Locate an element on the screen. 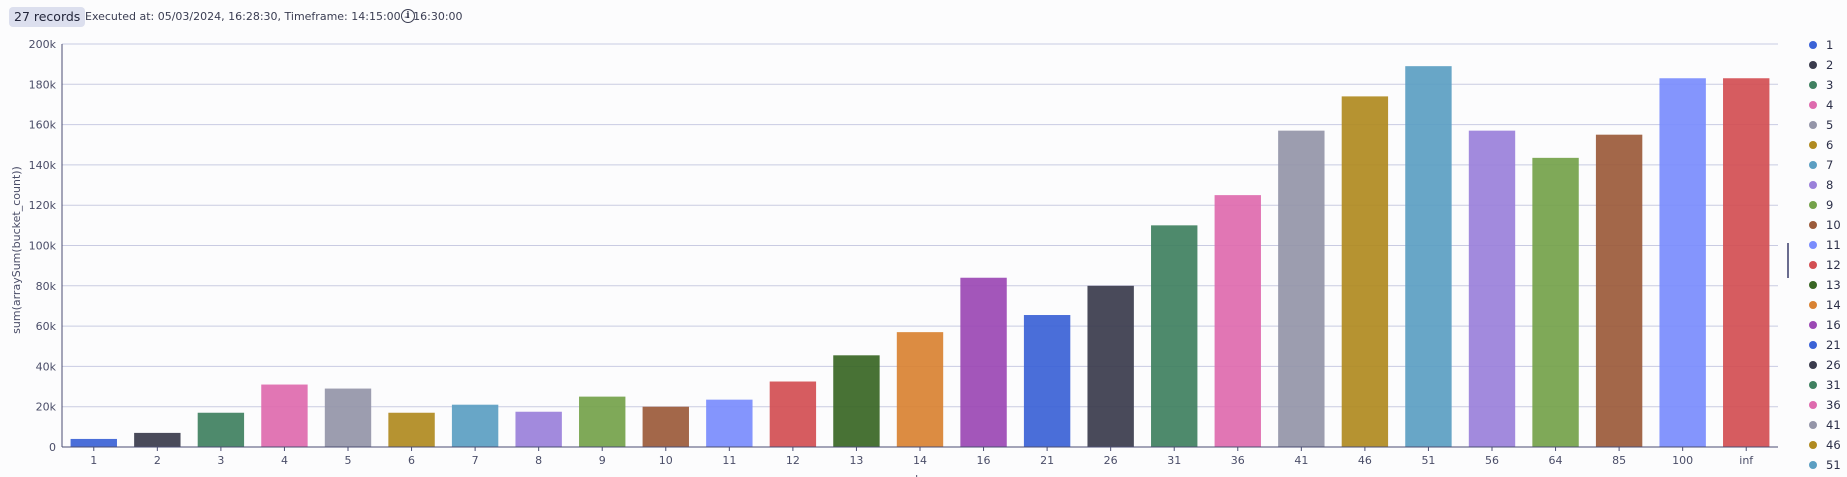 The width and height of the screenshot is (1847, 477). legend-label: 21 is located at coordinates (1833, 345).